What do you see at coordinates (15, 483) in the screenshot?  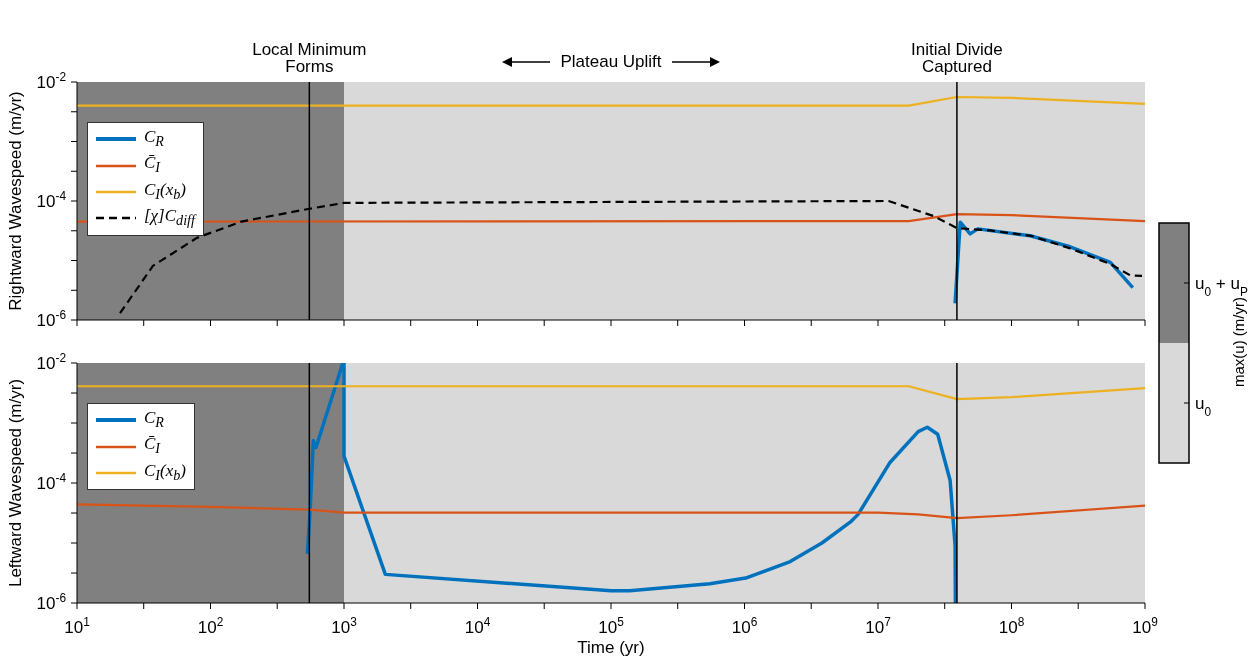 I see `y-axis-title: Leftward Wavespeed (m/yr)` at bounding box center [15, 483].